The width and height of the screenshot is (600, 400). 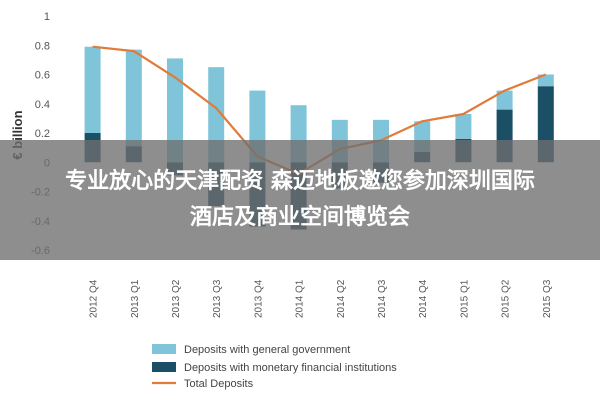 What do you see at coordinates (267, 350) in the screenshot?
I see `legend-label: Deposits with general government` at bounding box center [267, 350].